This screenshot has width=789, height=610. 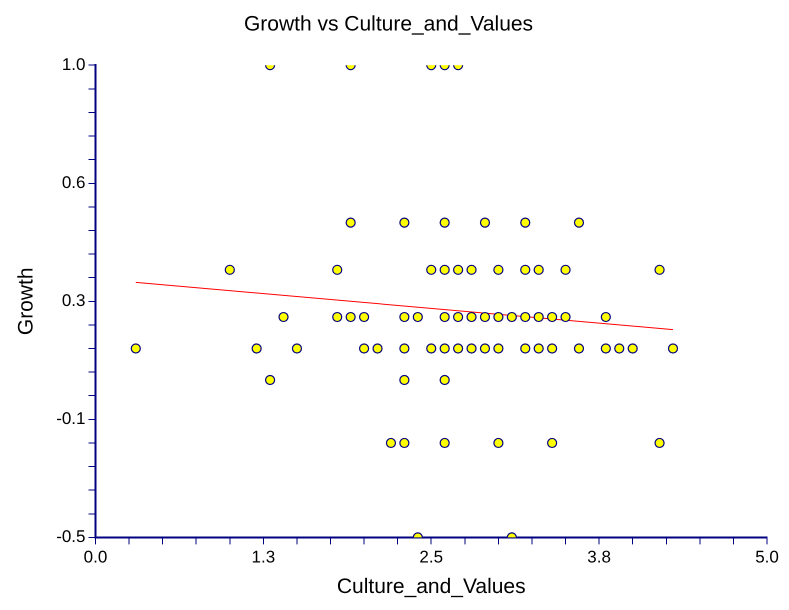 I want to click on x-tick-label: 3.8, so click(x=599, y=556).